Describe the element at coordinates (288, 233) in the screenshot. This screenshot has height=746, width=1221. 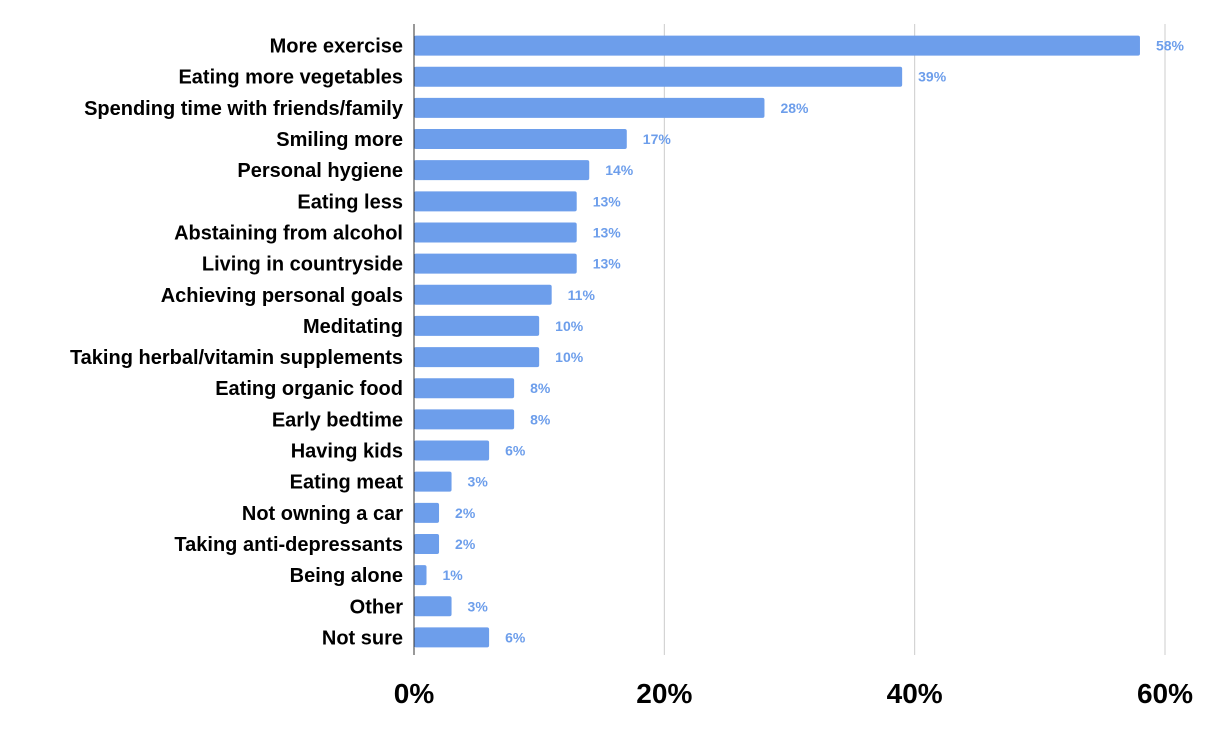
I see `category-label: Abstaining from alcohol` at that location.